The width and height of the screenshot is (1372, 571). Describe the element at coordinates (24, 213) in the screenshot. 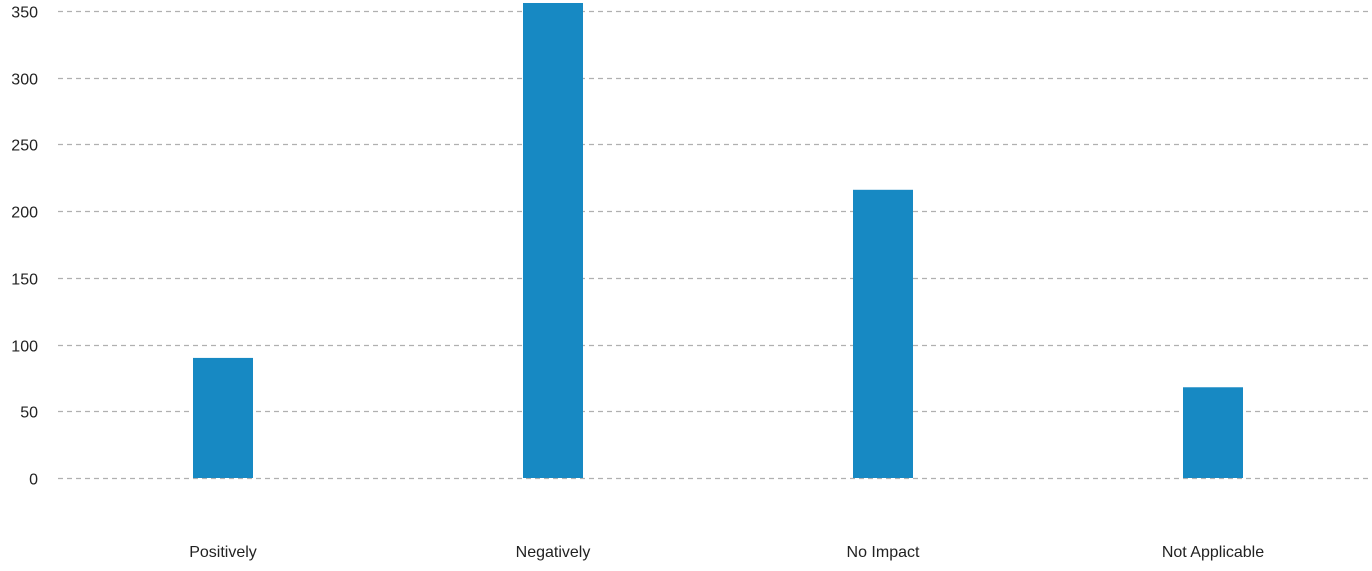

I see `y-tick-label: 200` at that location.